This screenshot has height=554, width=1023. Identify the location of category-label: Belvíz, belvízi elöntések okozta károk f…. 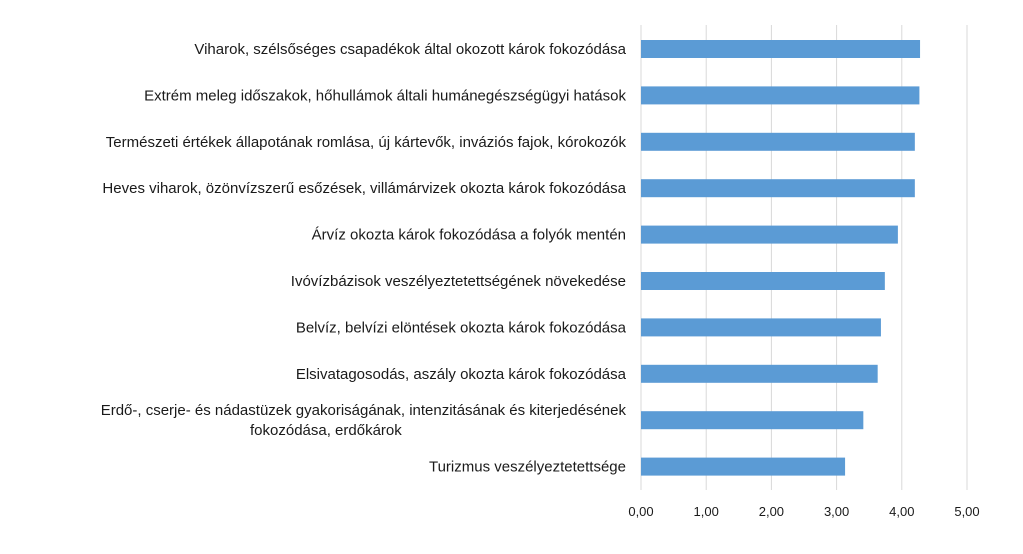
(461, 327).